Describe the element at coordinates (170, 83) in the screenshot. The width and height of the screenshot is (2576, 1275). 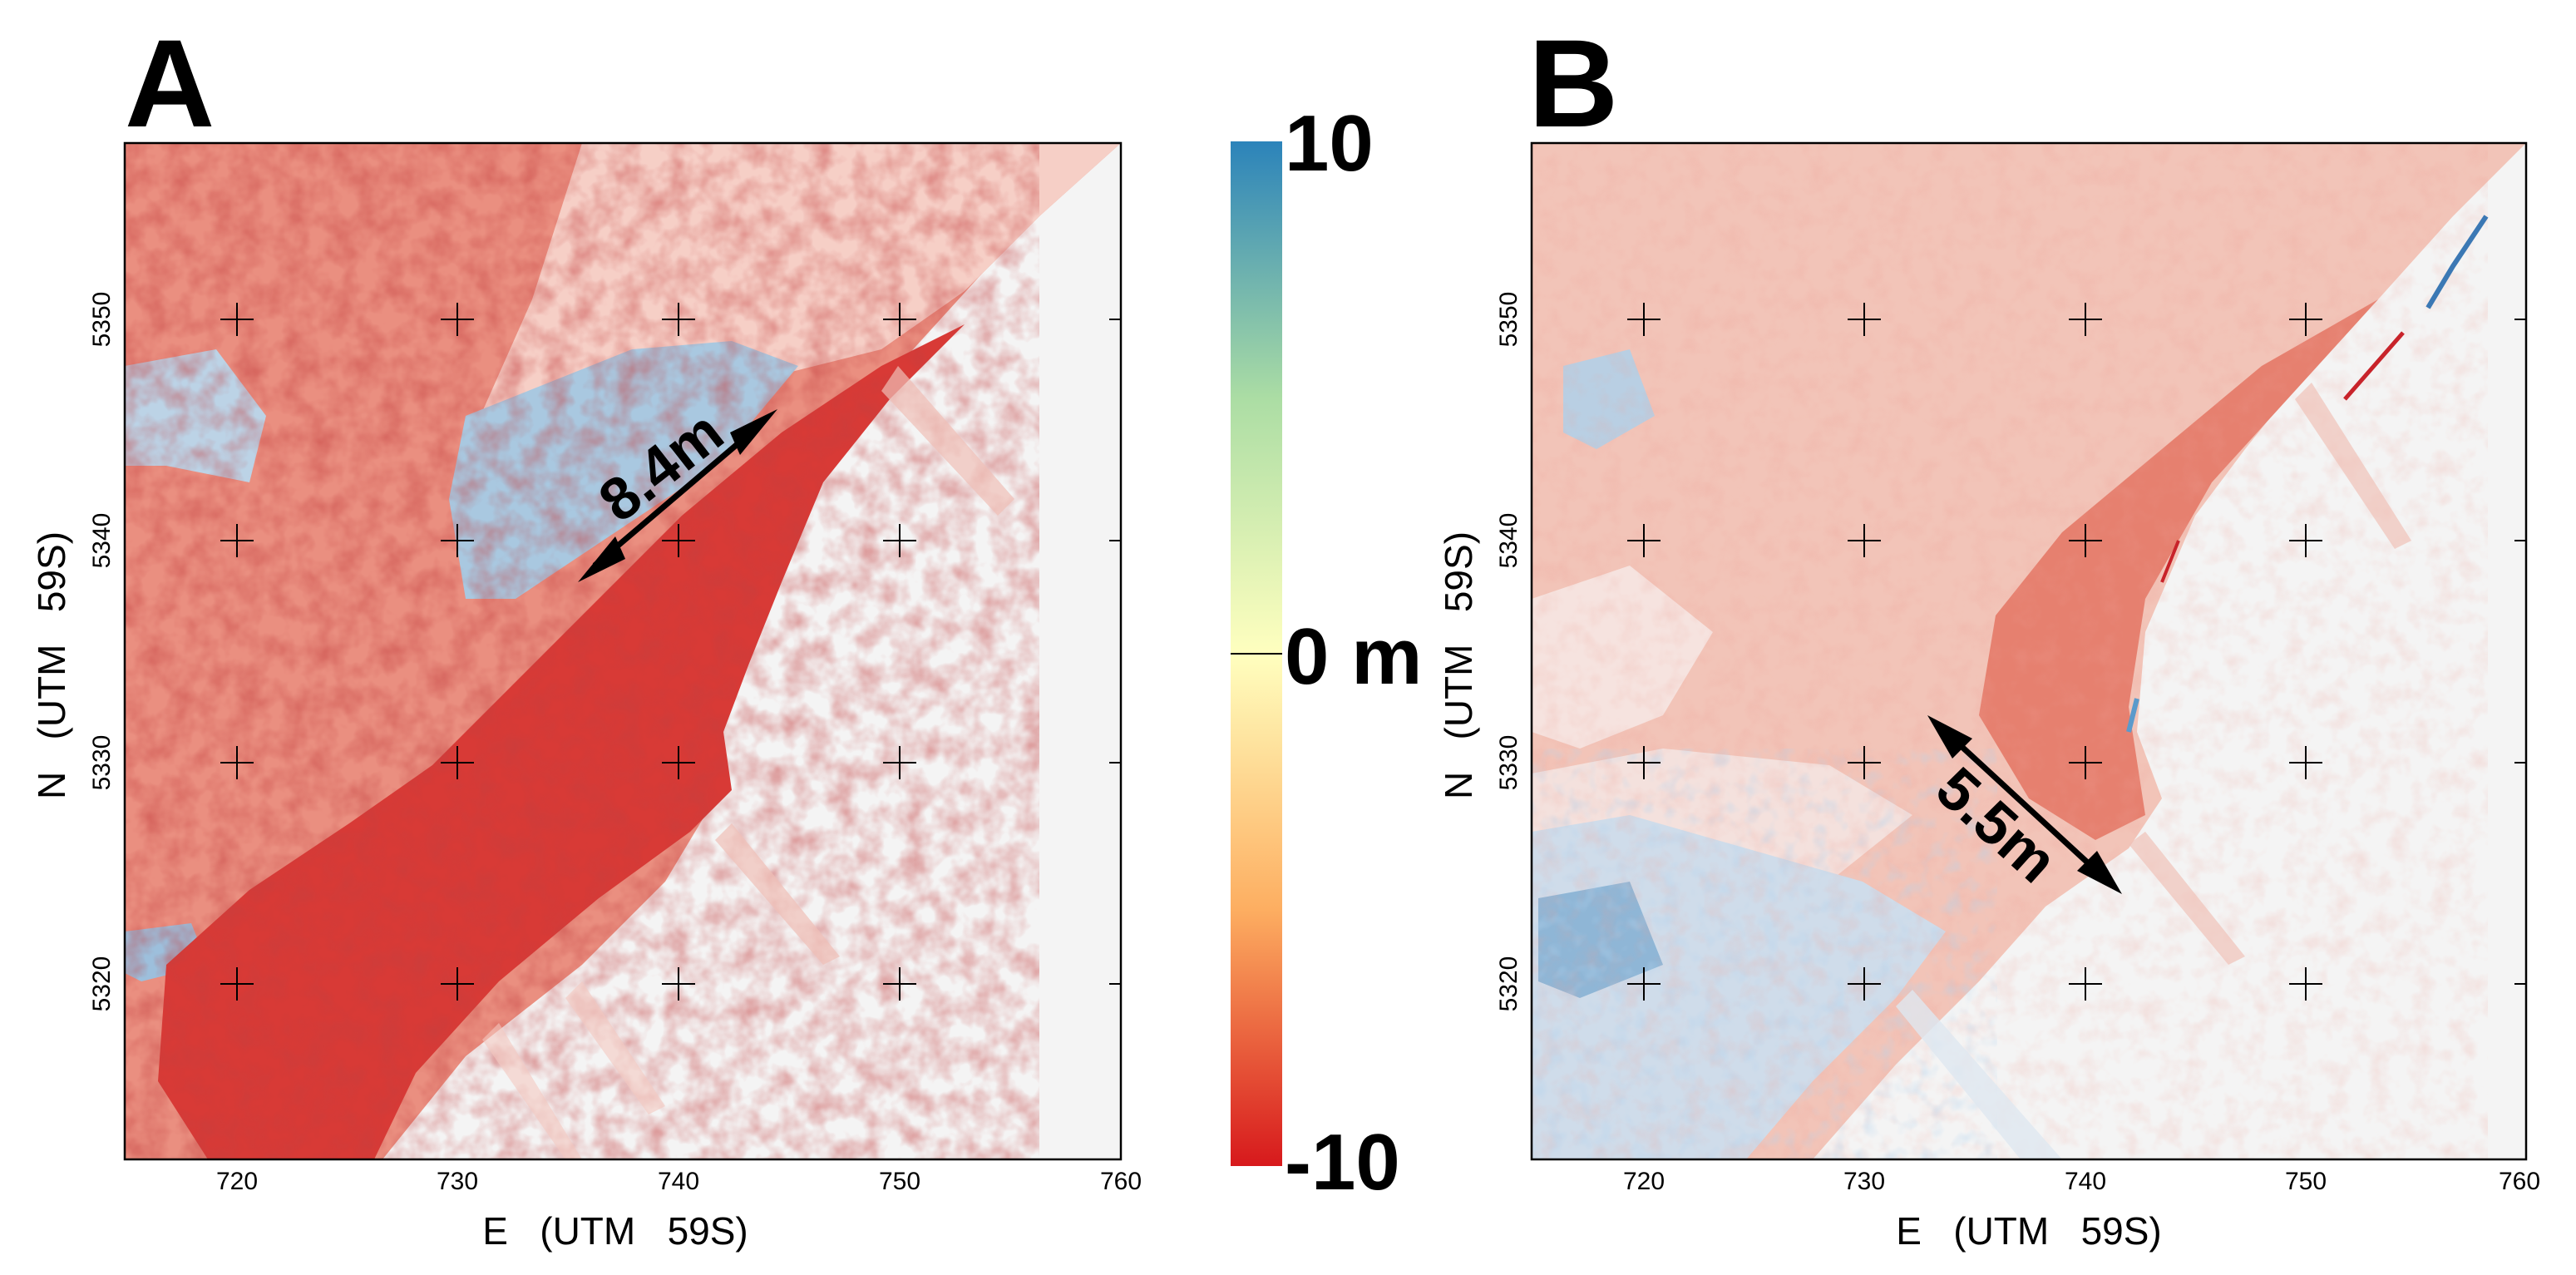
I see `panel-a-letter: A` at that location.